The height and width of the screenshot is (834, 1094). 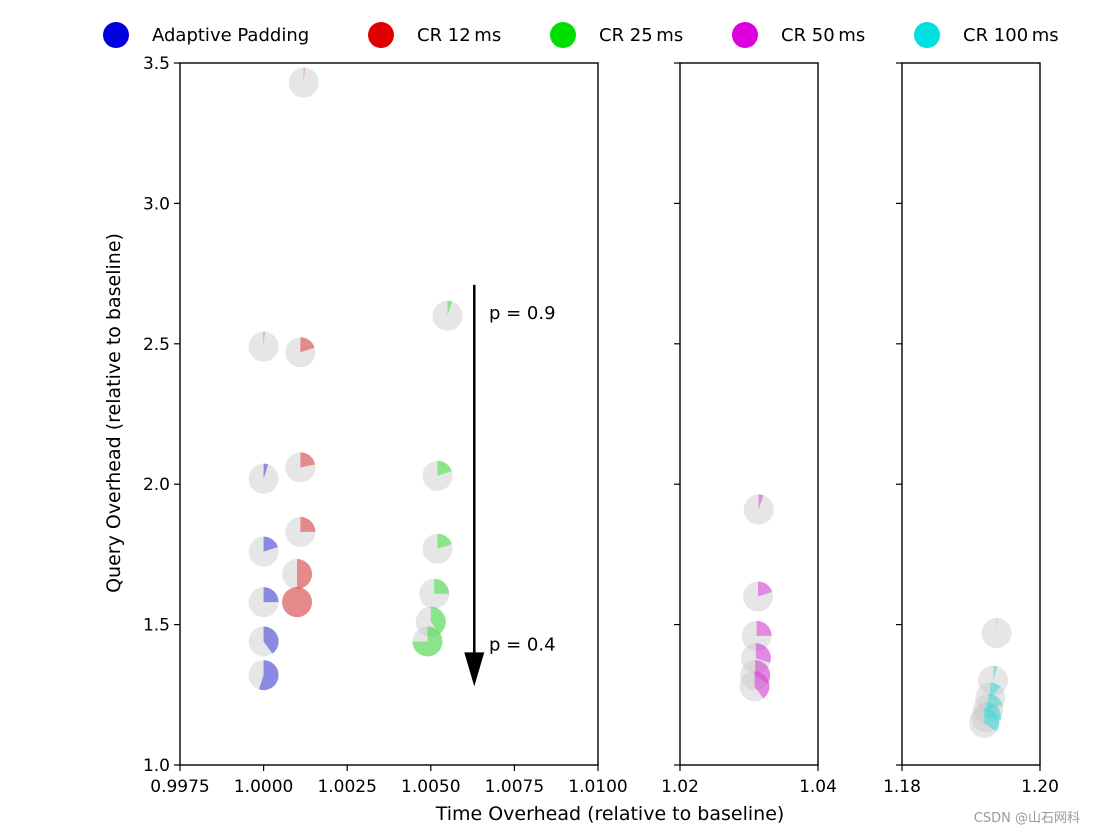 I want to click on x-tick-label: 0.9975, so click(x=179, y=787).